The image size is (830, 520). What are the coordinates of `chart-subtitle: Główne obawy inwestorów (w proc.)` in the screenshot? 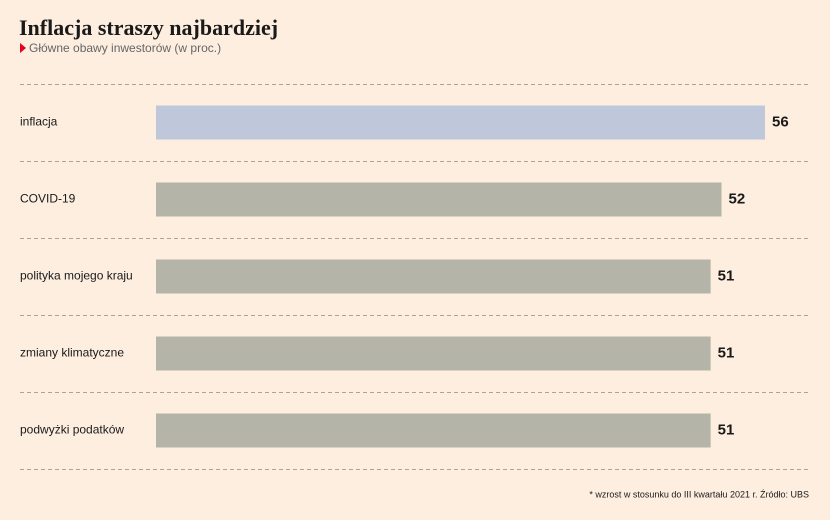 It's located at (125, 48).